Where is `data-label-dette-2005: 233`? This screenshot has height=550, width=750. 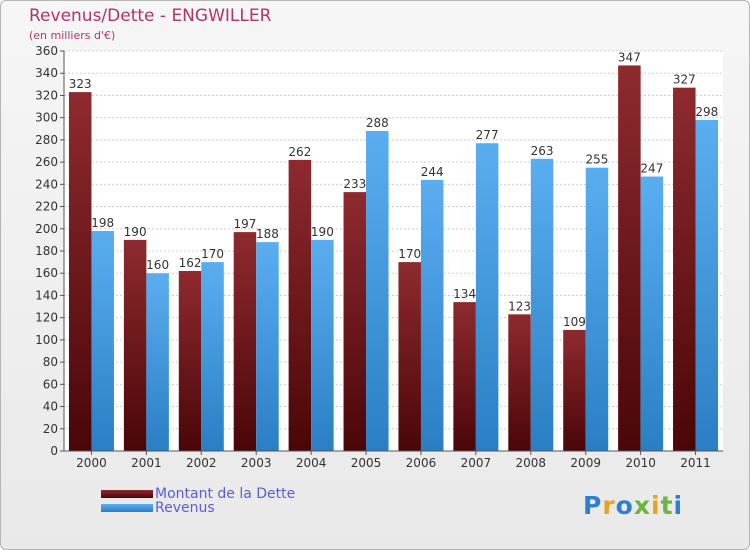 data-label-dette-2005: 233 is located at coordinates (354, 184).